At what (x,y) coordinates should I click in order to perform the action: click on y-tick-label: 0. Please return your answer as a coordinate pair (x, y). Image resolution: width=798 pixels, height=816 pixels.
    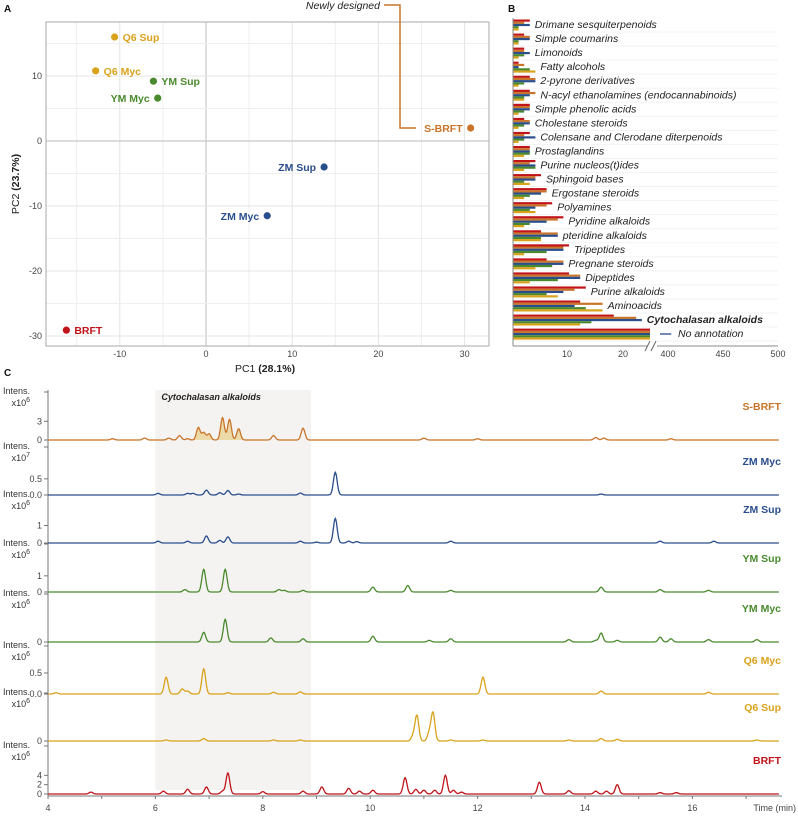
    Looking at the image, I should click on (39, 592).